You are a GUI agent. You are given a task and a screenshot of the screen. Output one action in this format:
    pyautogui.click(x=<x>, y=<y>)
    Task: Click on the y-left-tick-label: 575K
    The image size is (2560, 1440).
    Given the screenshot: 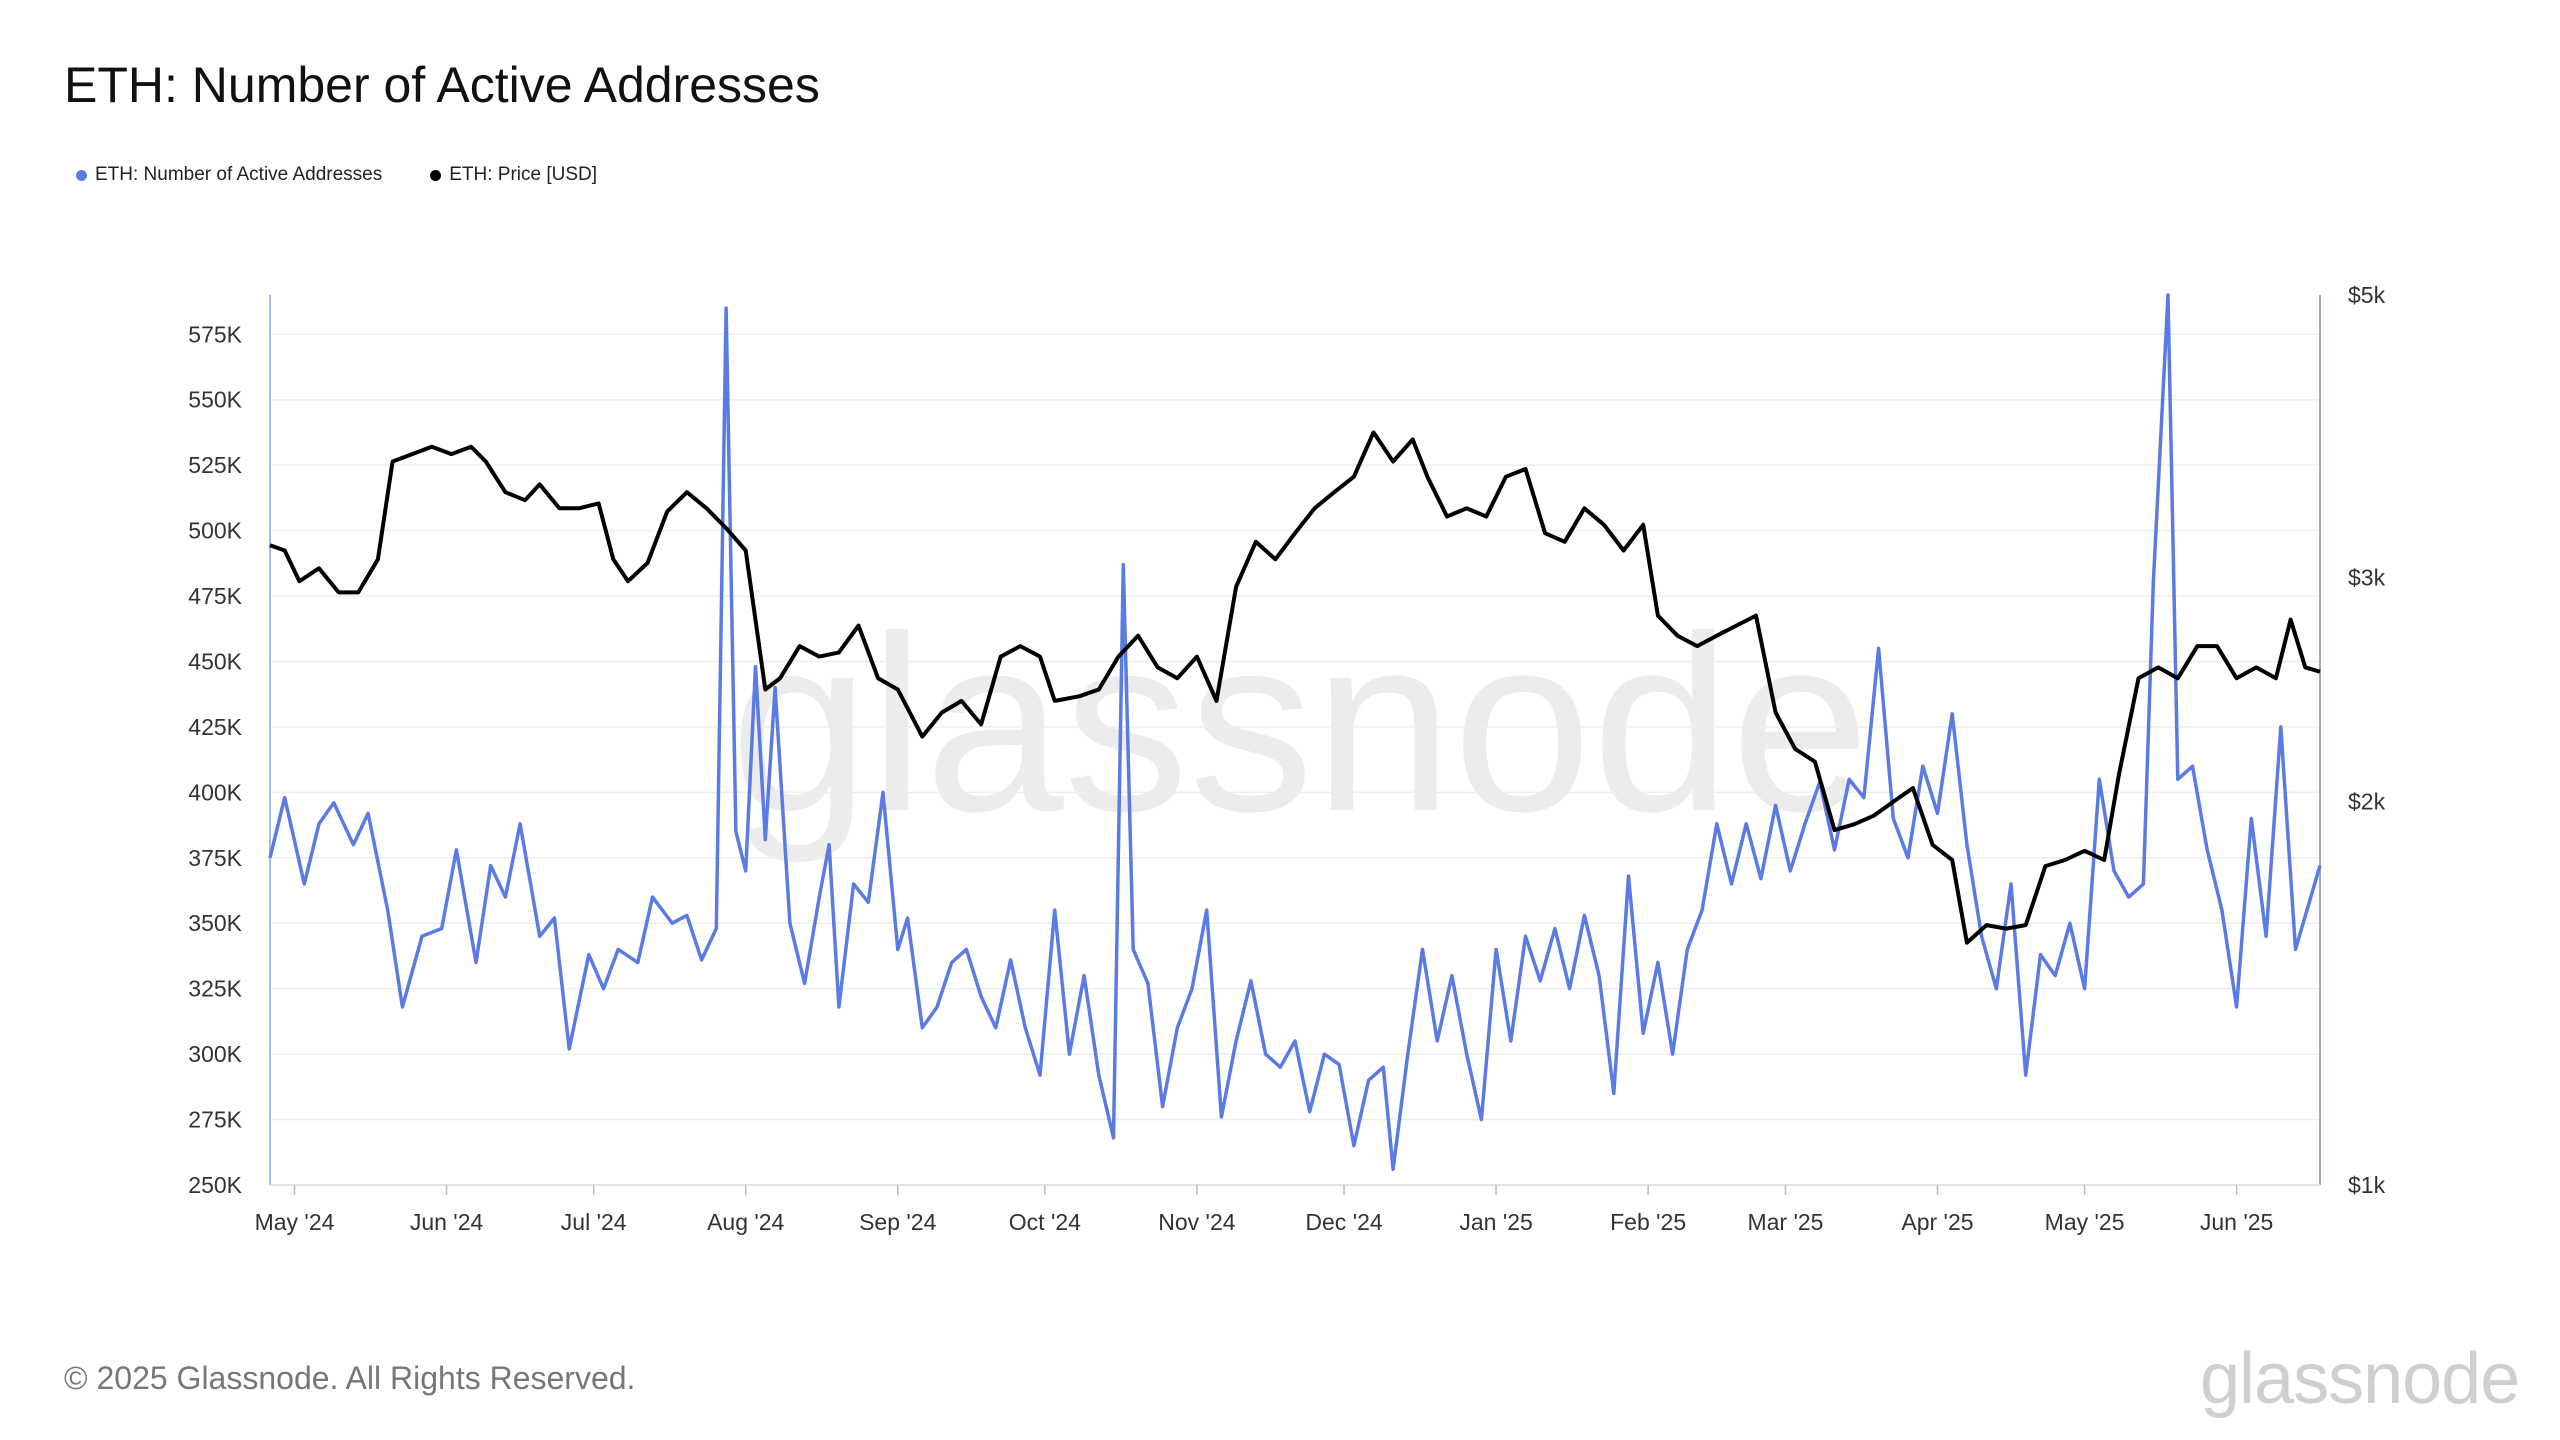 What is the action you would take?
    pyautogui.click(x=215, y=334)
    